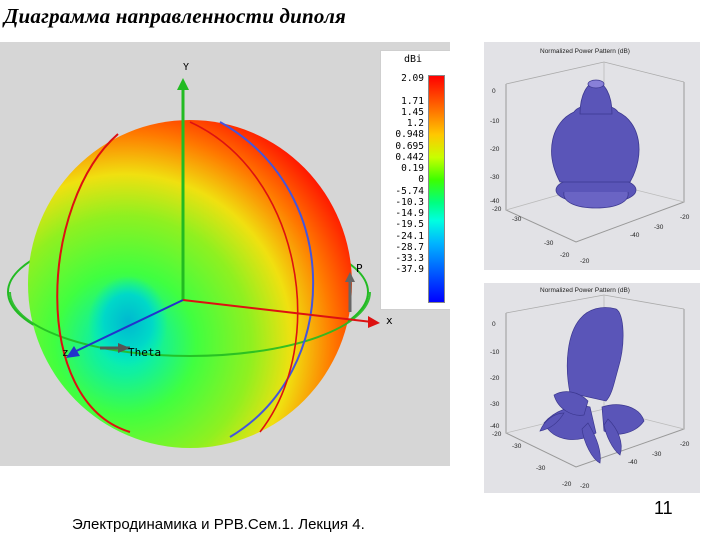 This screenshot has width=720, height=540. What do you see at coordinates (277, 311) in the screenshot?
I see `x-axis-line` at bounding box center [277, 311].